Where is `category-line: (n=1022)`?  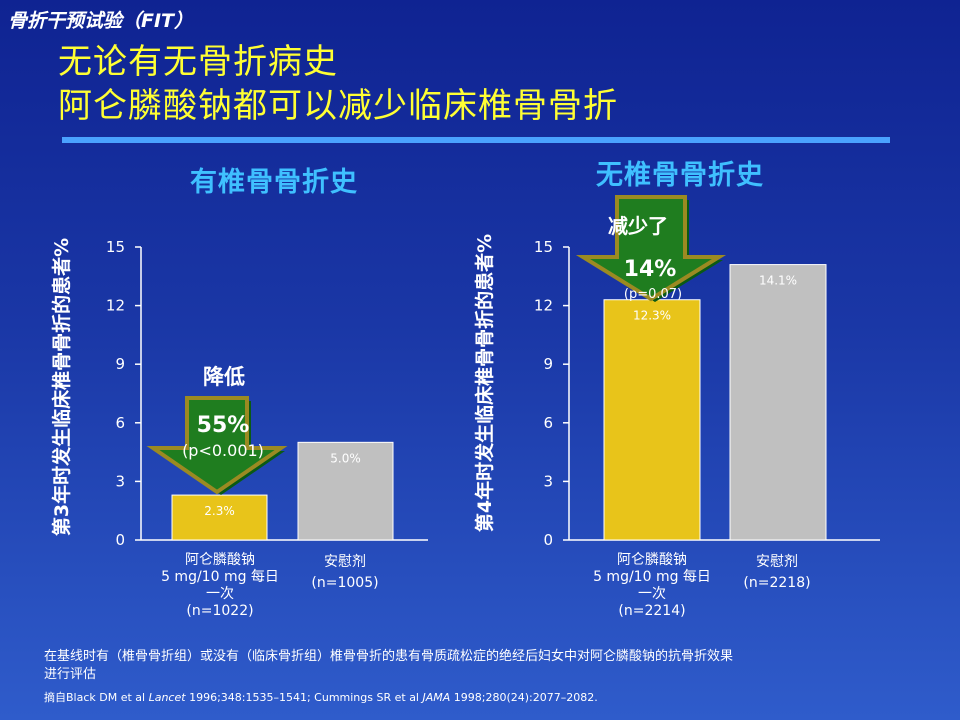 category-line: (n=1022) is located at coordinates (220, 611).